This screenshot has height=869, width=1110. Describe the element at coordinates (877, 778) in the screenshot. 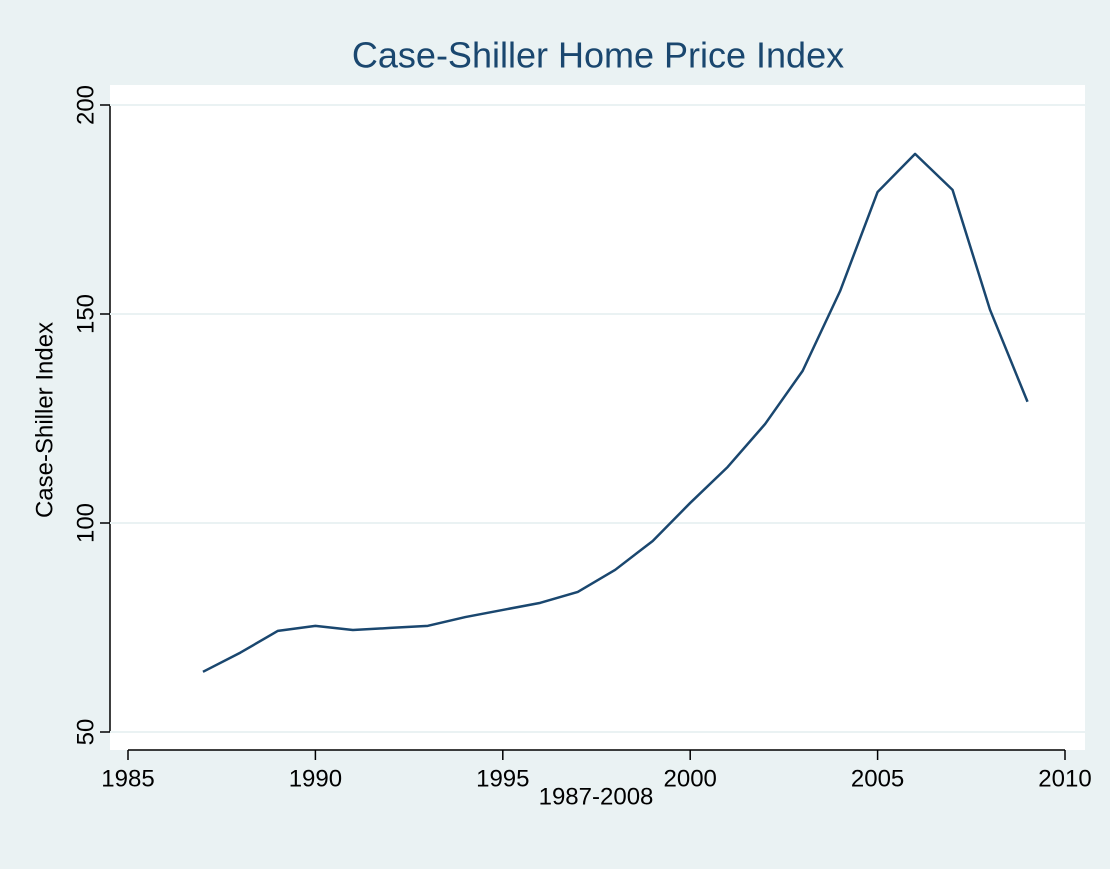

I see `x-tick-label: 2005` at that location.